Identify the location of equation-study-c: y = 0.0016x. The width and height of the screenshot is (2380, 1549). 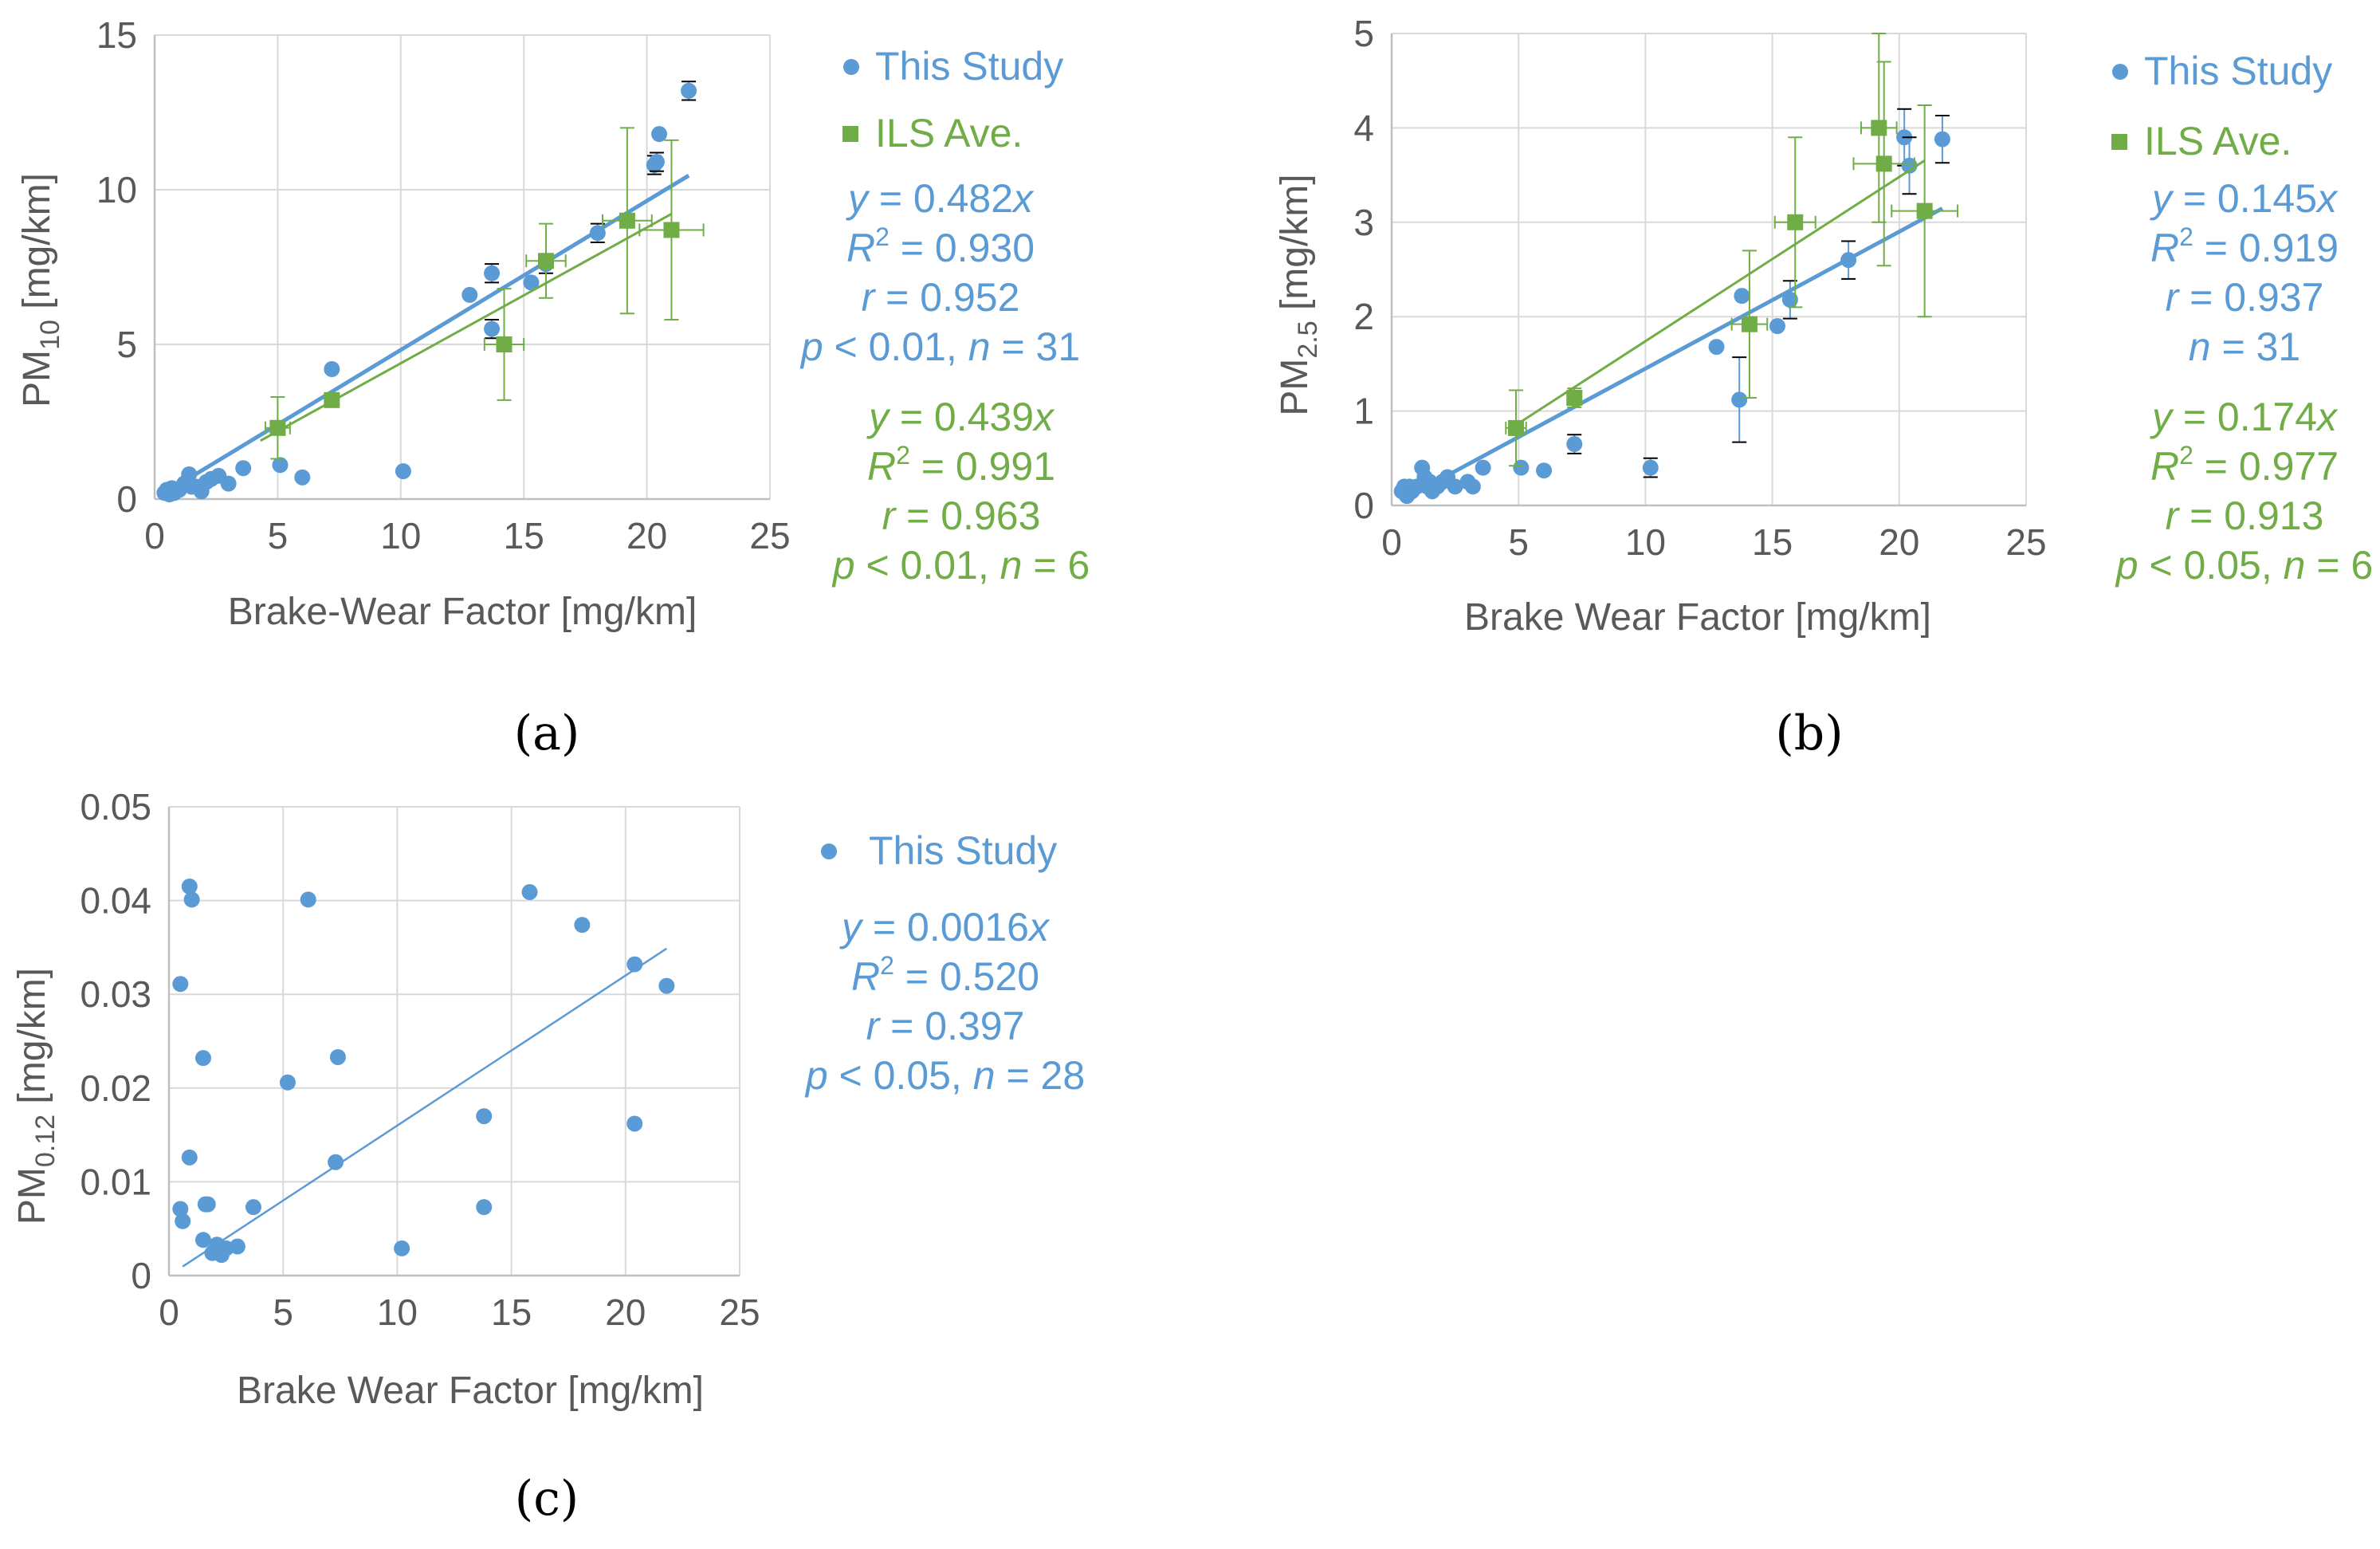
(945, 927).